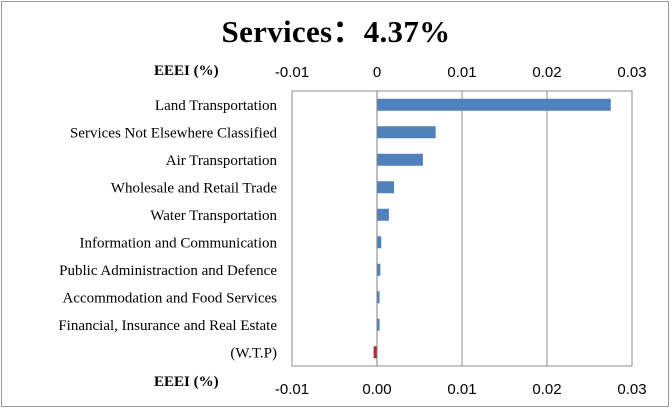  What do you see at coordinates (631, 389) in the screenshot?
I see `bottom-tick-label: 0.03` at bounding box center [631, 389].